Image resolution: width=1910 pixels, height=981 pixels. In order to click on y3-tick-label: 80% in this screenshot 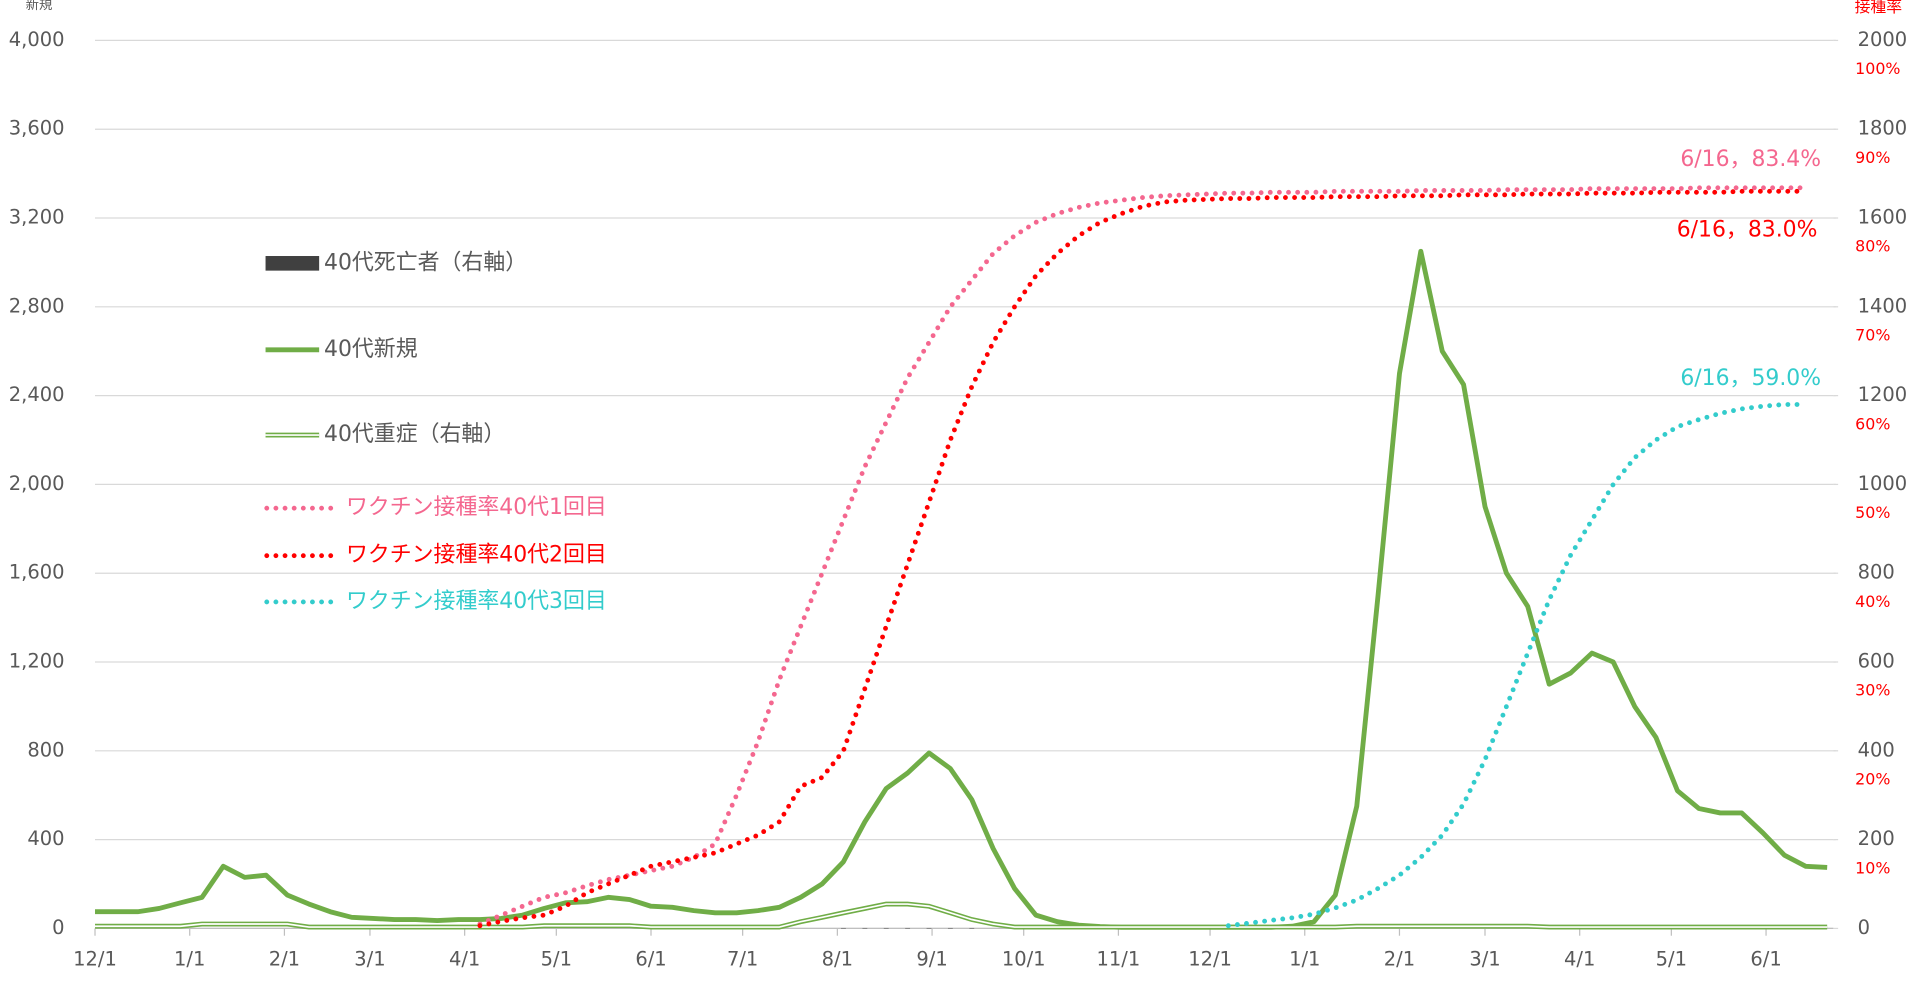, I will do `click(1872, 246)`.